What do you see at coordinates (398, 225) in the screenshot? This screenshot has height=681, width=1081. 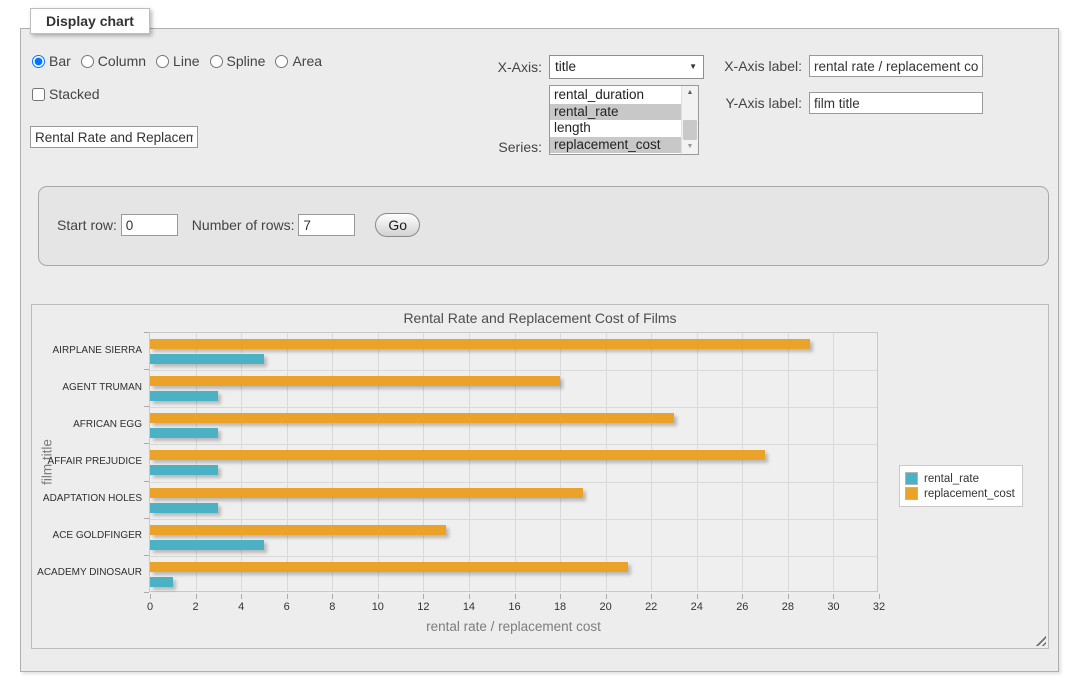 I see `go-button: Go` at bounding box center [398, 225].